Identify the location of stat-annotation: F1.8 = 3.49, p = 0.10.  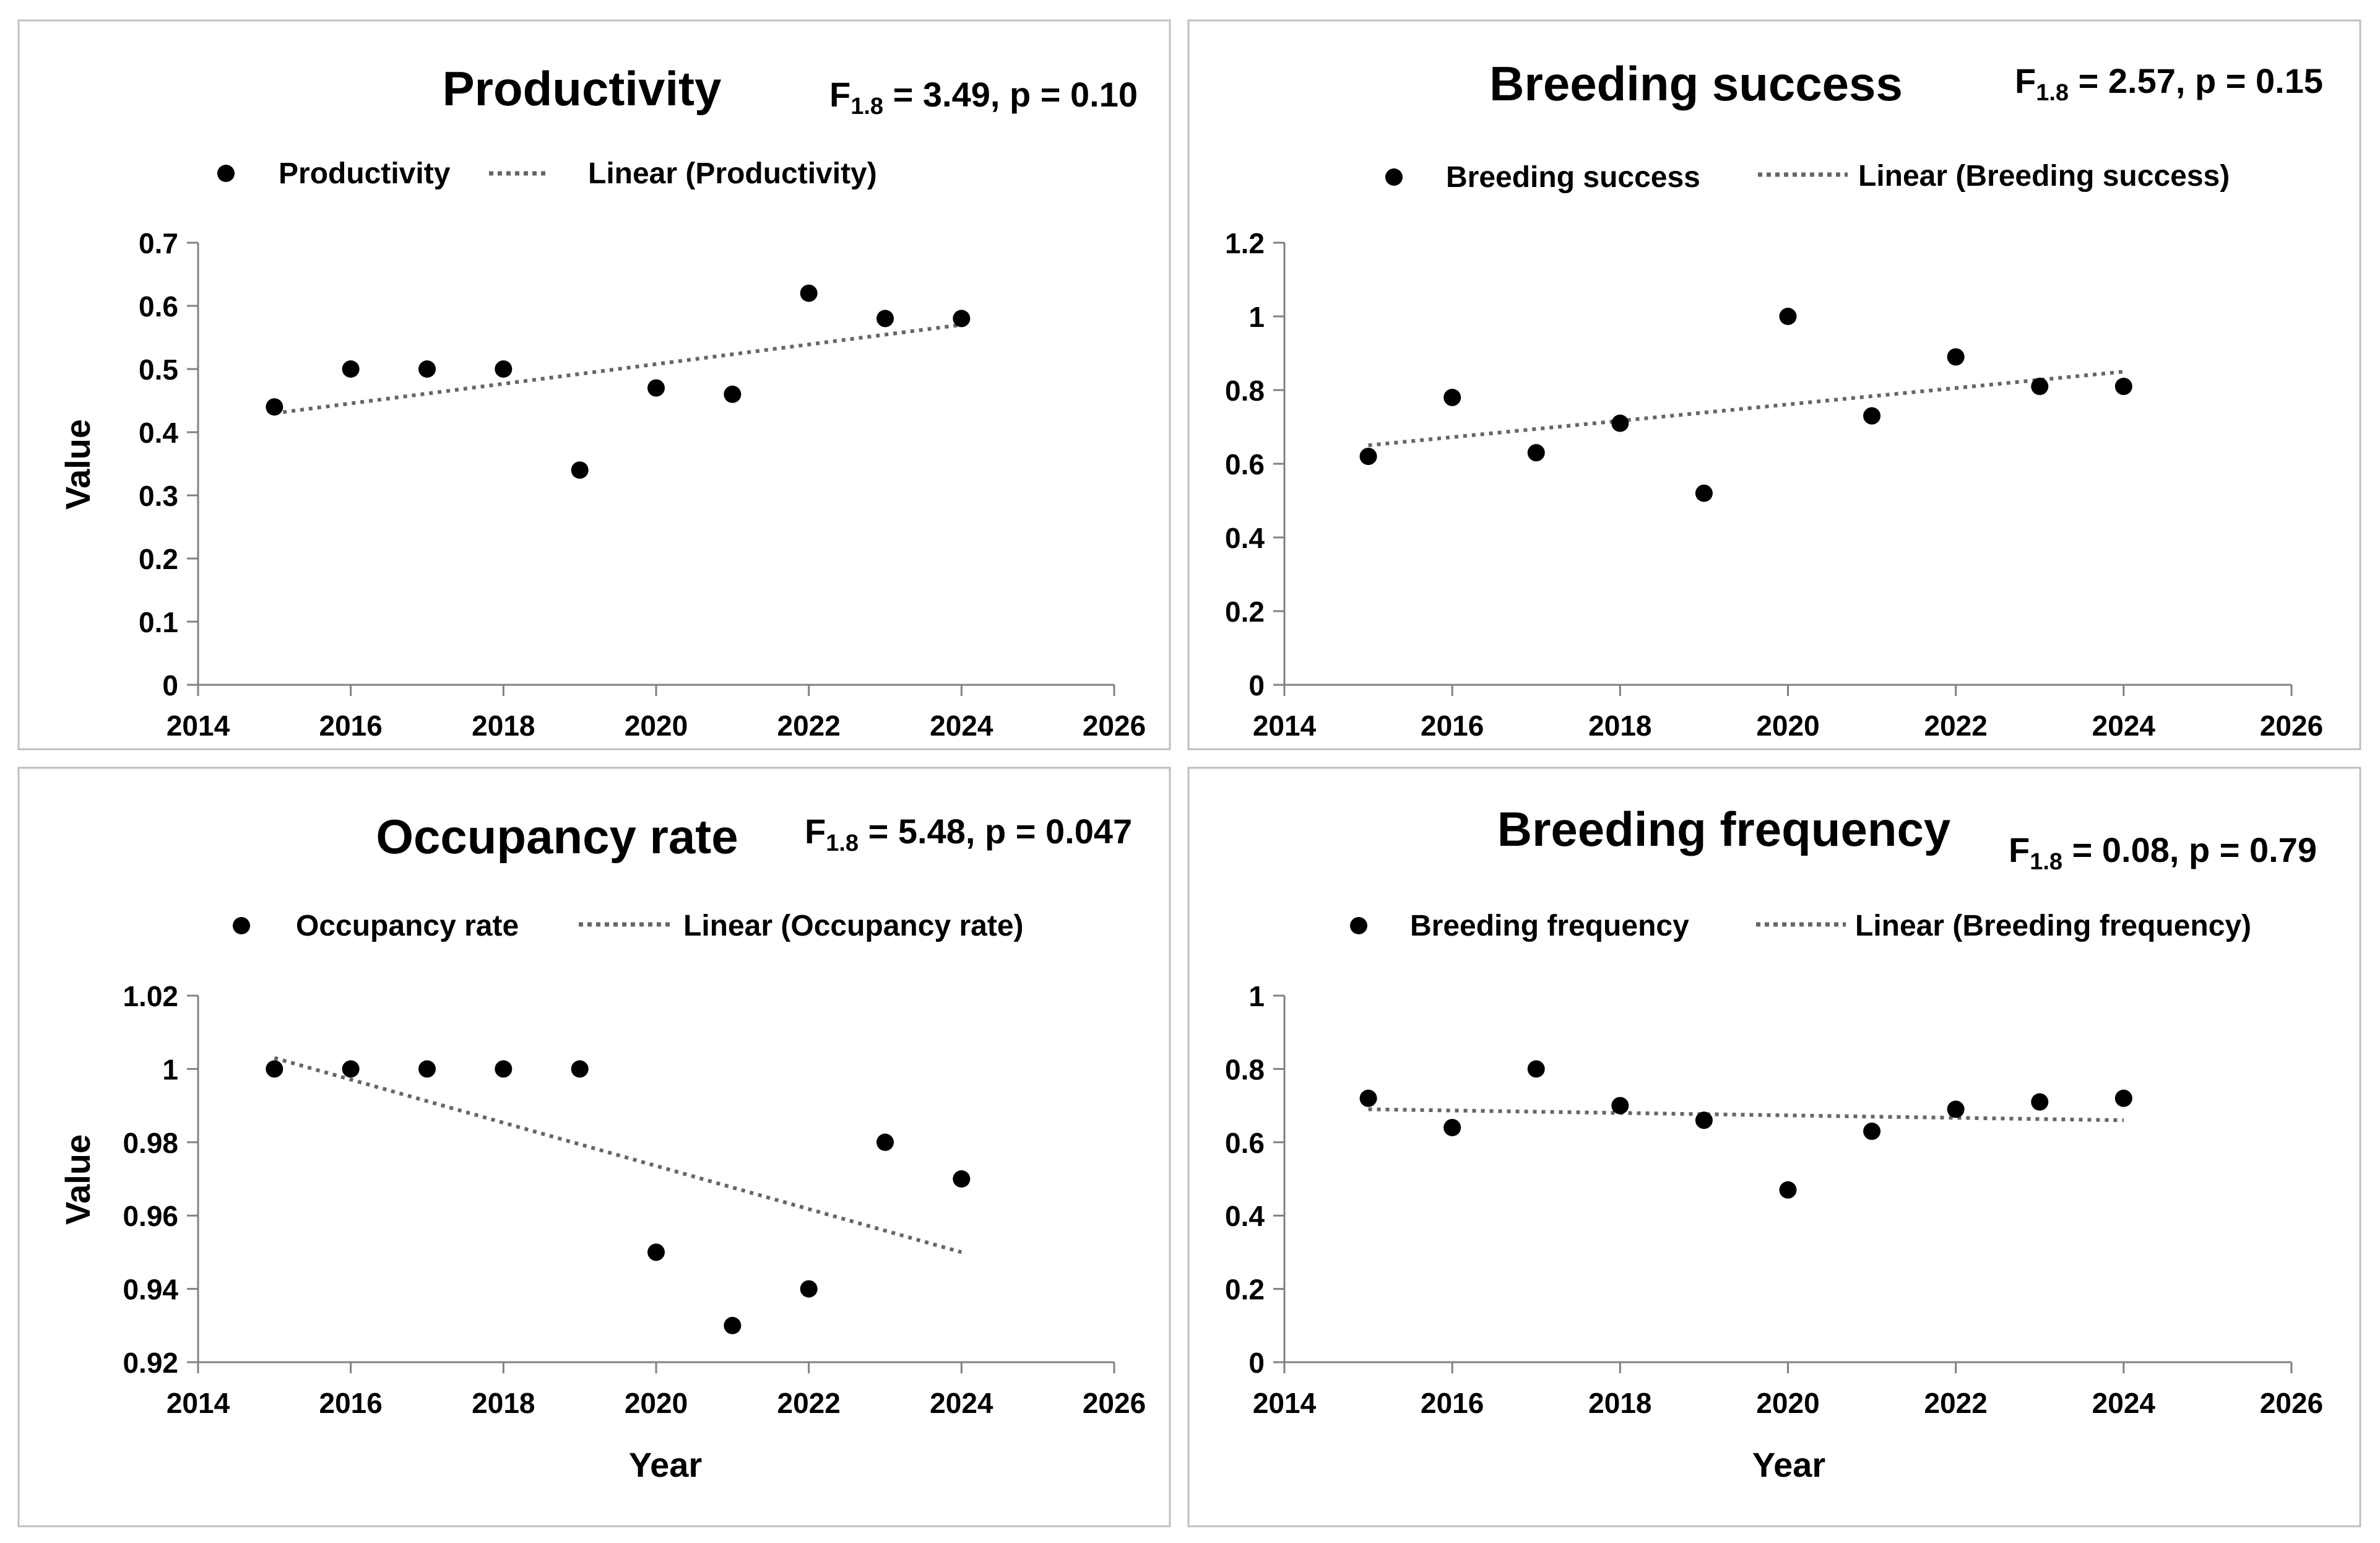
(983, 98).